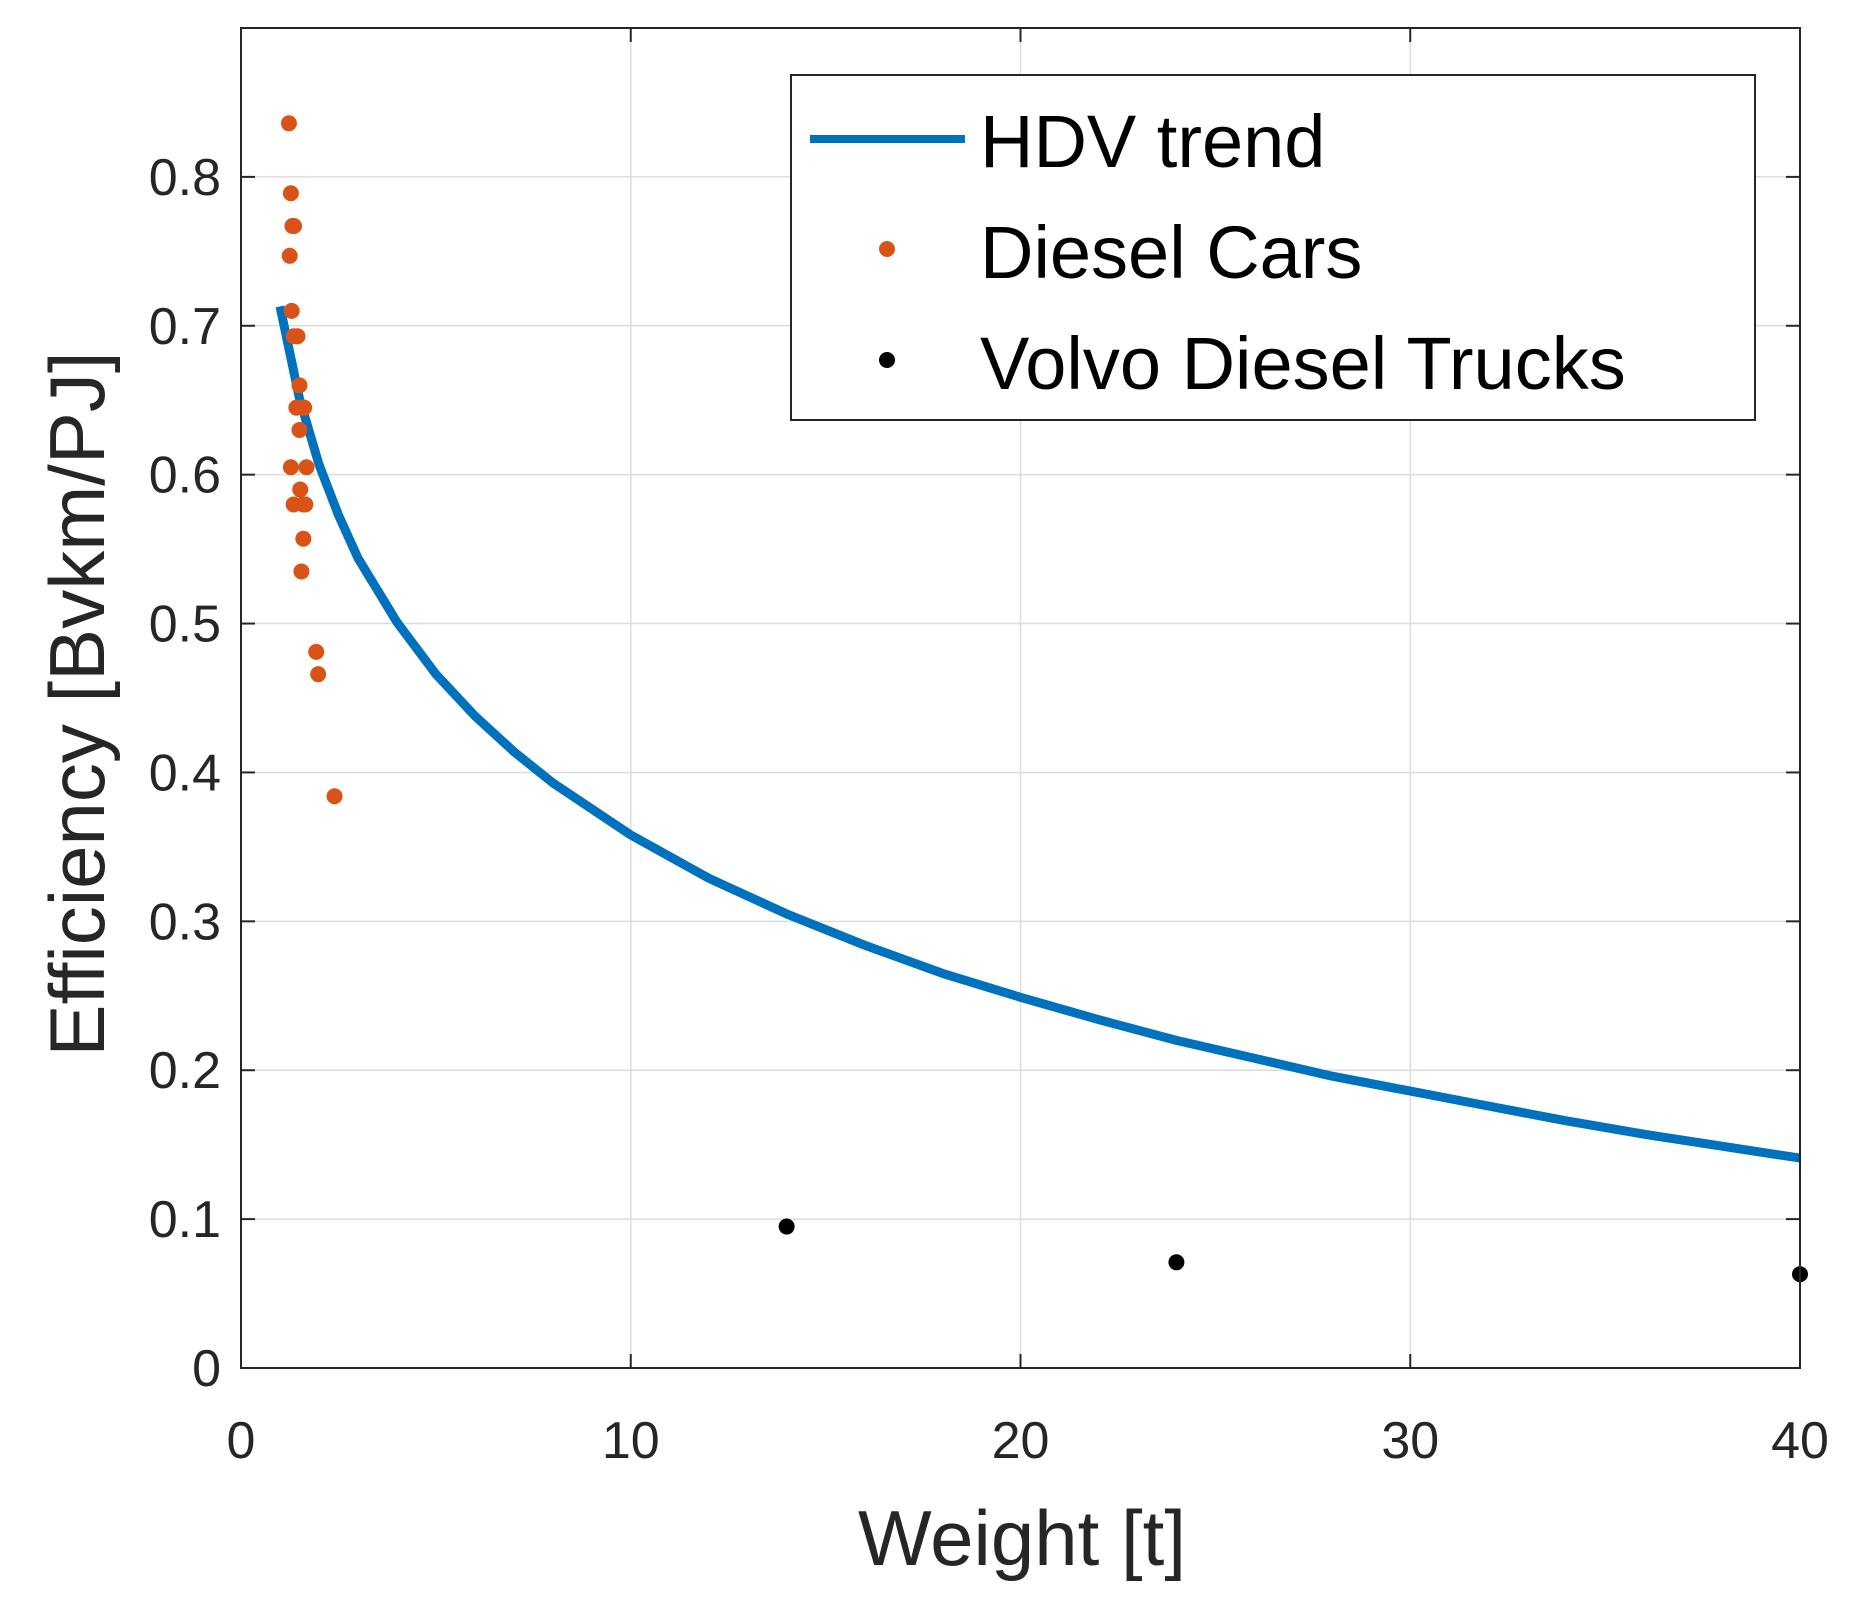  What do you see at coordinates (1022, 1538) in the screenshot?
I see `x-axis-label: Weight [t]` at bounding box center [1022, 1538].